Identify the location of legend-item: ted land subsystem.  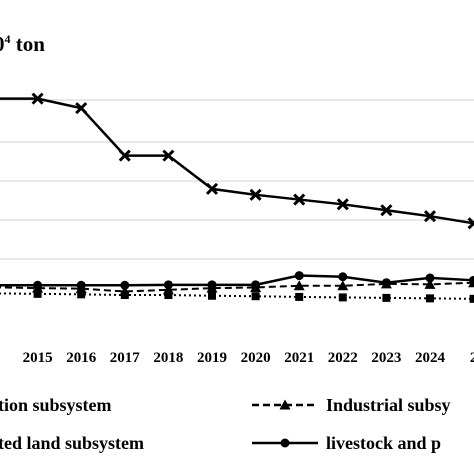
(72, 443).